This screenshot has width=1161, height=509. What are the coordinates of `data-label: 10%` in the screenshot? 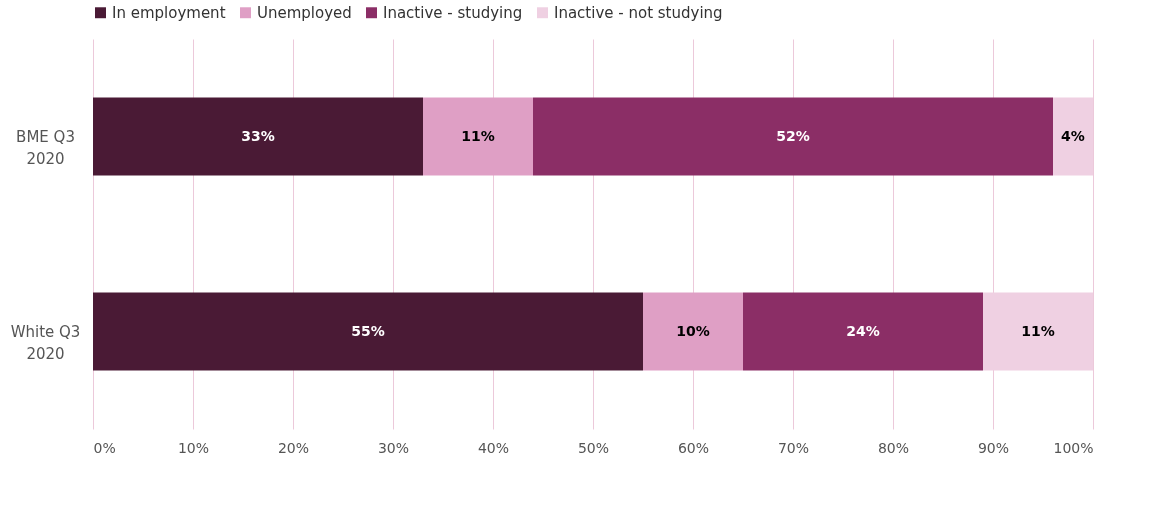 It's located at (693, 330).